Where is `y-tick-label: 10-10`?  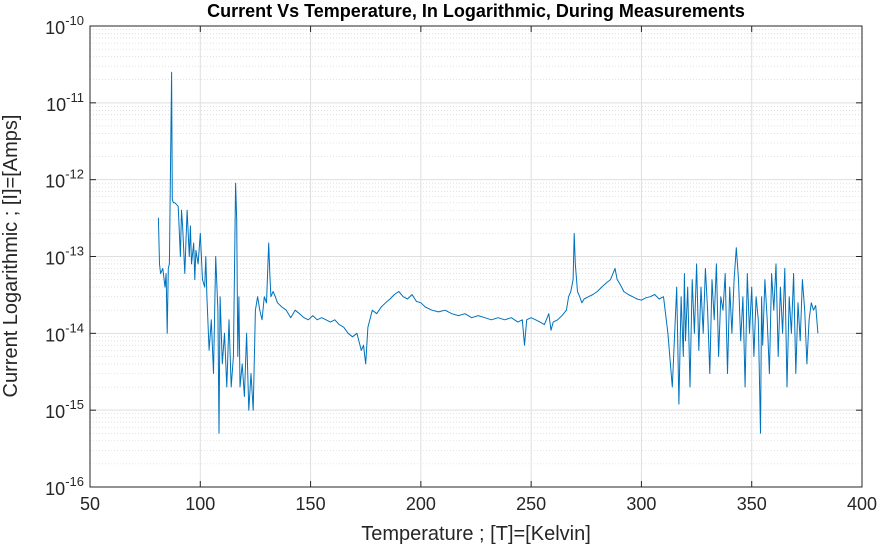 y-tick-label: 10-10 is located at coordinates (64, 25).